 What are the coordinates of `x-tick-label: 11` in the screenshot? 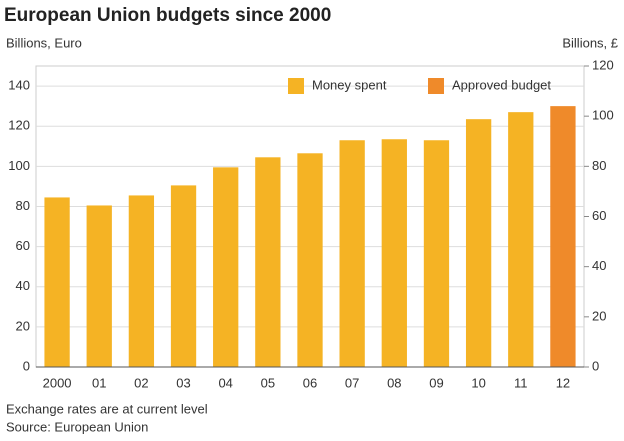 It's located at (521, 382).